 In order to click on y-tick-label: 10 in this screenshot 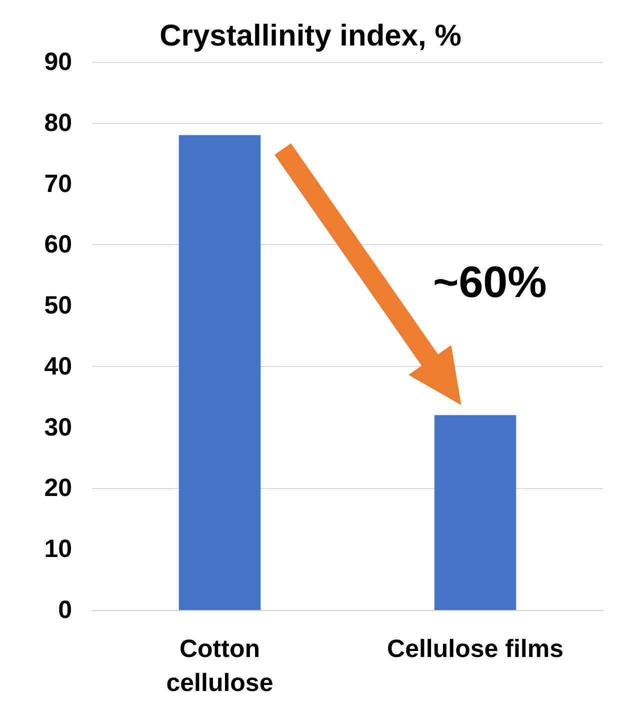, I will do `click(58, 549)`.